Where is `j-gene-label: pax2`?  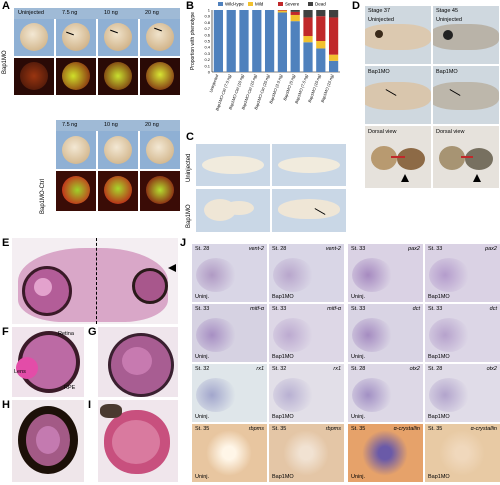 j-gene-label: pax2 is located at coordinates (491, 249).